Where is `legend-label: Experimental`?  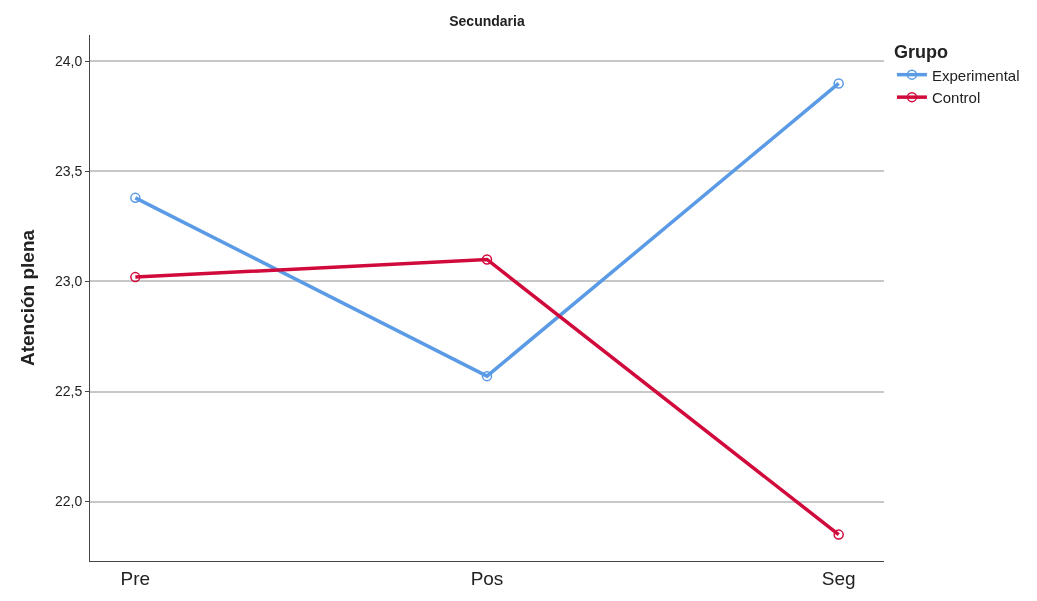 legend-label: Experimental is located at coordinates (975, 75).